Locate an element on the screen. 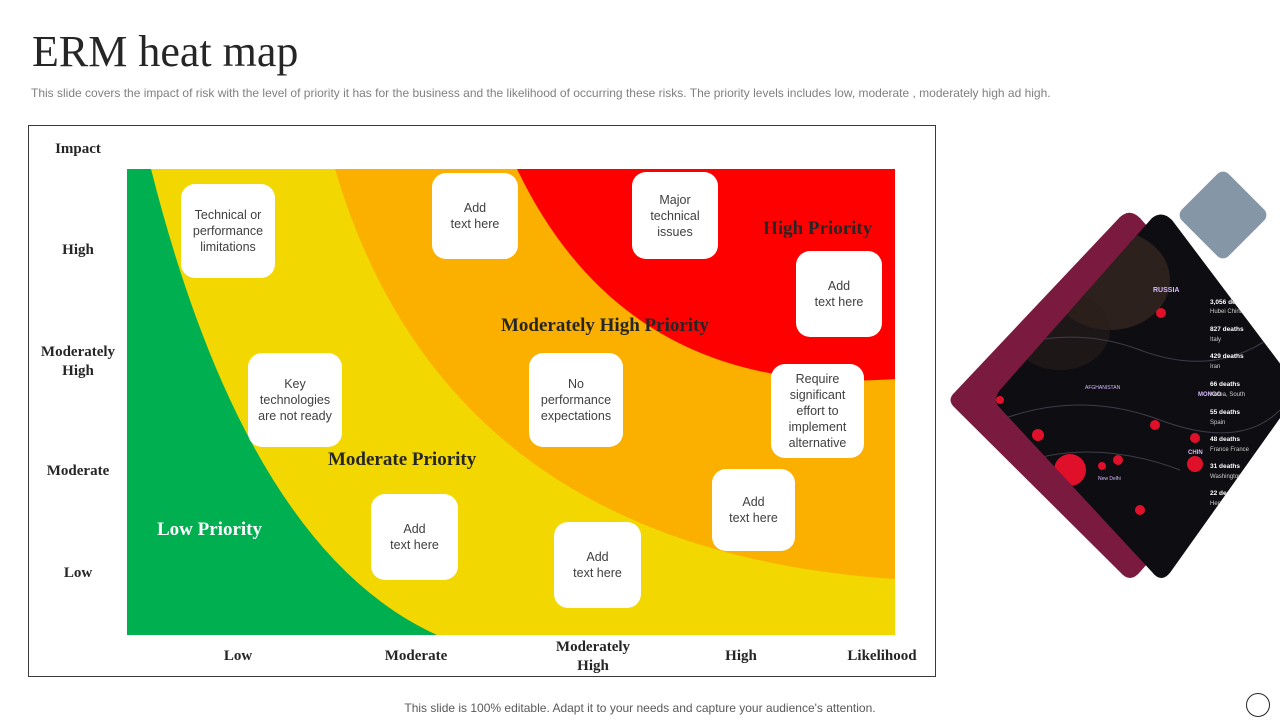 The height and width of the screenshot is (720, 1280). stat-count: 3,056 deaths is located at coordinates (1229, 302).